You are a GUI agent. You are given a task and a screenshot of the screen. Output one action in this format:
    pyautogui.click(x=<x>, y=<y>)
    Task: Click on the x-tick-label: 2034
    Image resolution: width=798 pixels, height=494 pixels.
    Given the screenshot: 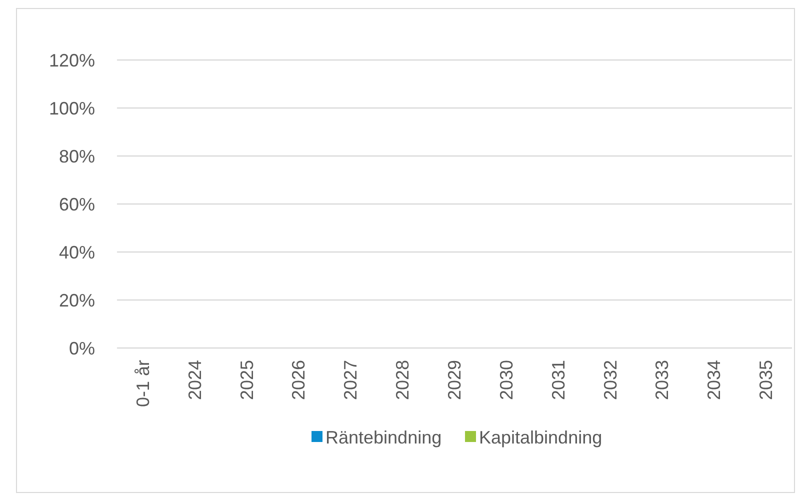 What is the action you would take?
    pyautogui.click(x=714, y=380)
    